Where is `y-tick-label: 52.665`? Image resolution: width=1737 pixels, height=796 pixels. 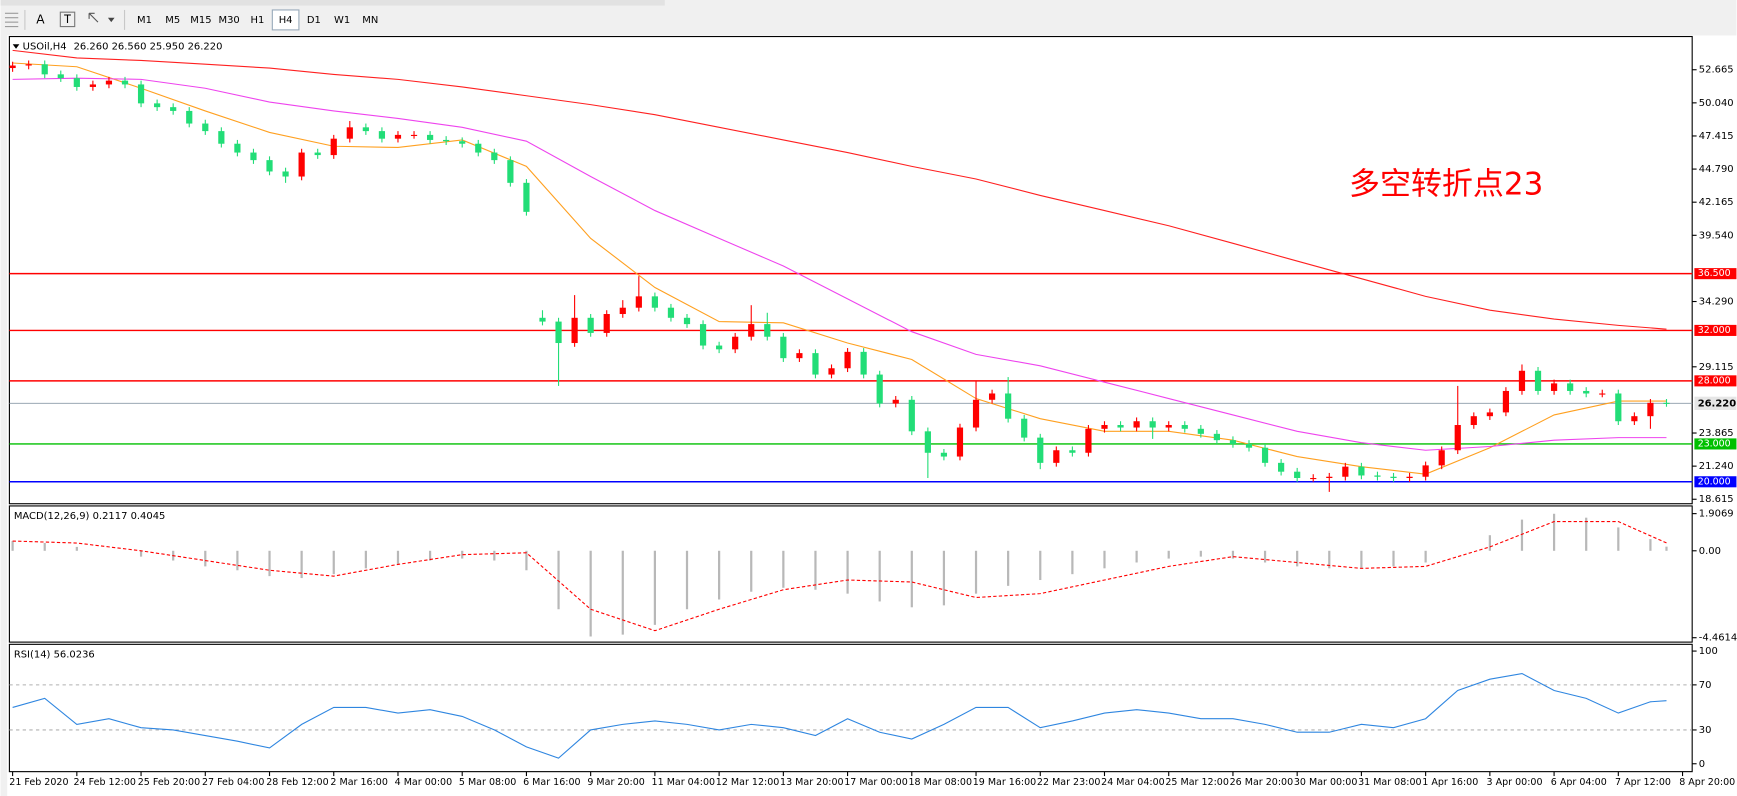
y-tick-label: 52.665 is located at coordinates (1716, 70).